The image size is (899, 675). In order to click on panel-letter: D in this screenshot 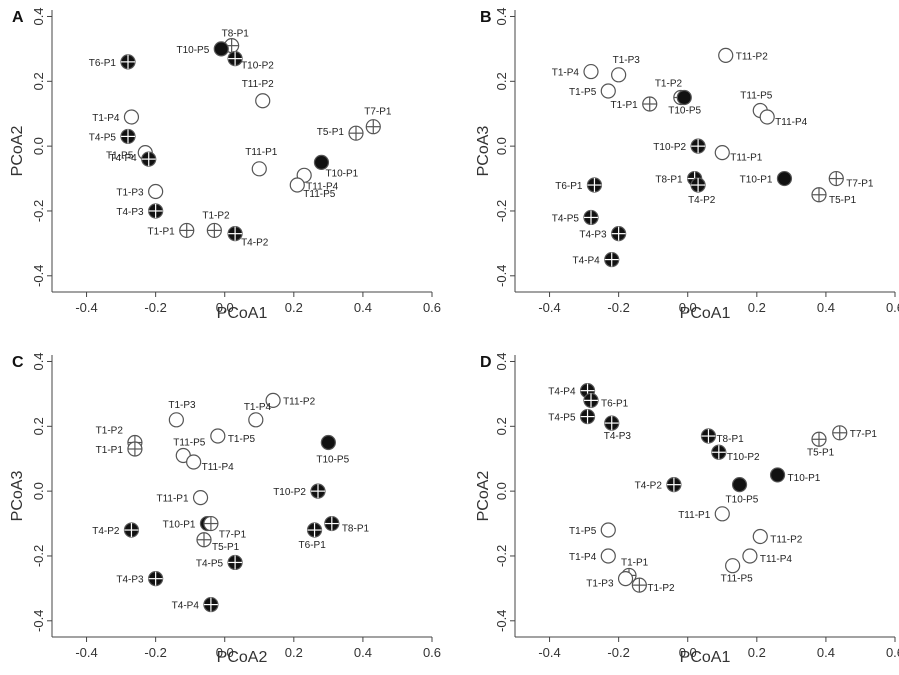, I will do `click(486, 362)`.